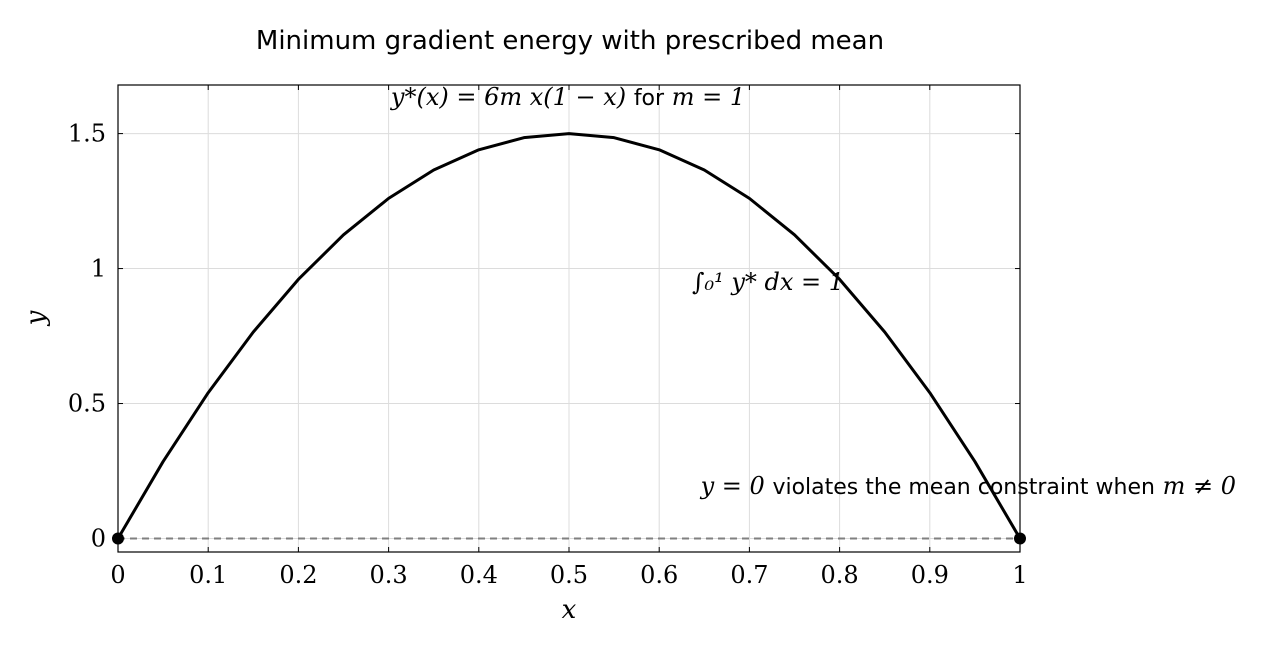 The image size is (1264, 647). What do you see at coordinates (98, 539) in the screenshot?
I see `y-tick-label: 0` at bounding box center [98, 539].